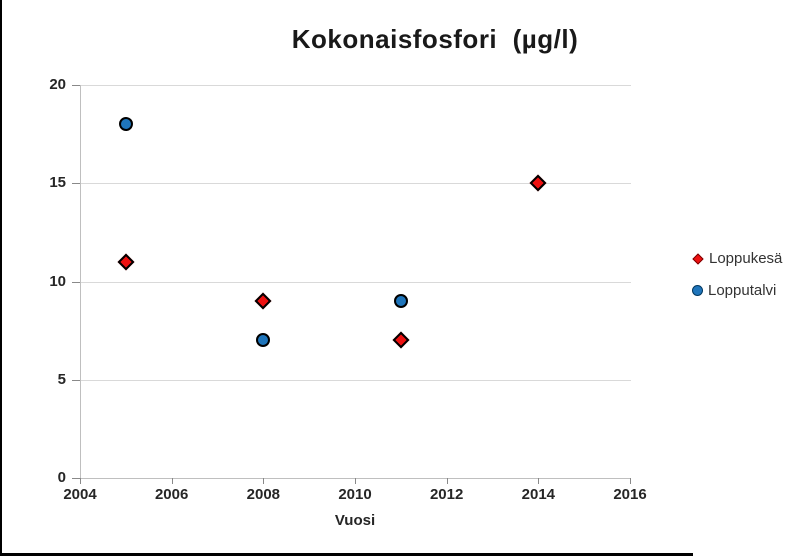 The image size is (800, 556). I want to click on legend-item: Loppukesä, so click(737, 258).